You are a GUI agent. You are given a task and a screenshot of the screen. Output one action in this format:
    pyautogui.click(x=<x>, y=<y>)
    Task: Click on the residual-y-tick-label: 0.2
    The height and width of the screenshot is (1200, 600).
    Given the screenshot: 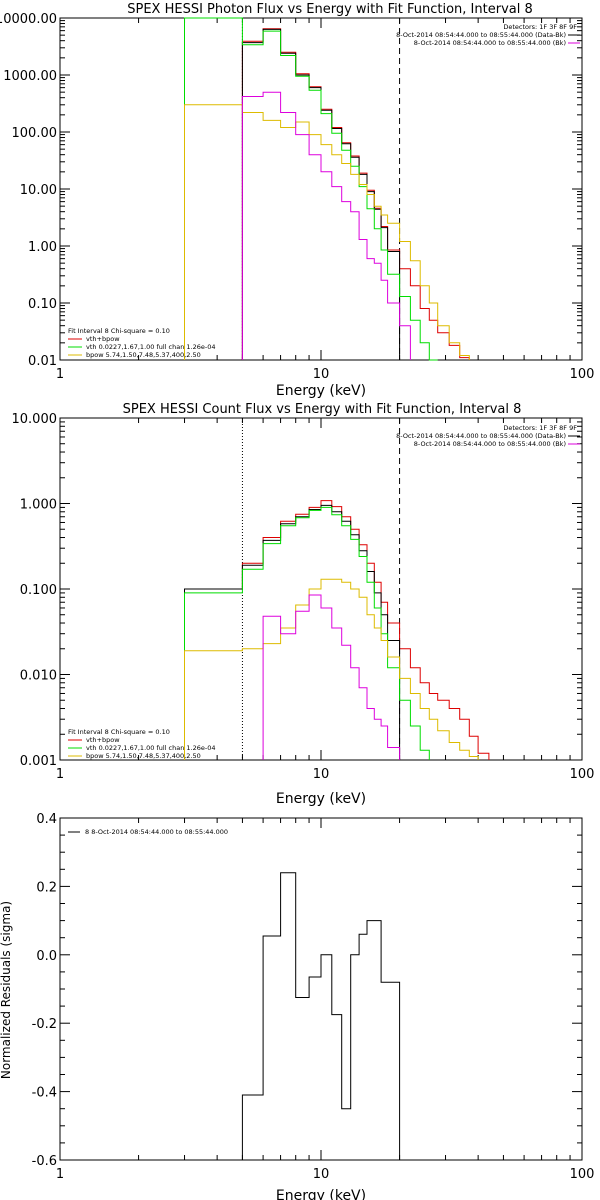 What is the action you would take?
    pyautogui.click(x=46, y=887)
    